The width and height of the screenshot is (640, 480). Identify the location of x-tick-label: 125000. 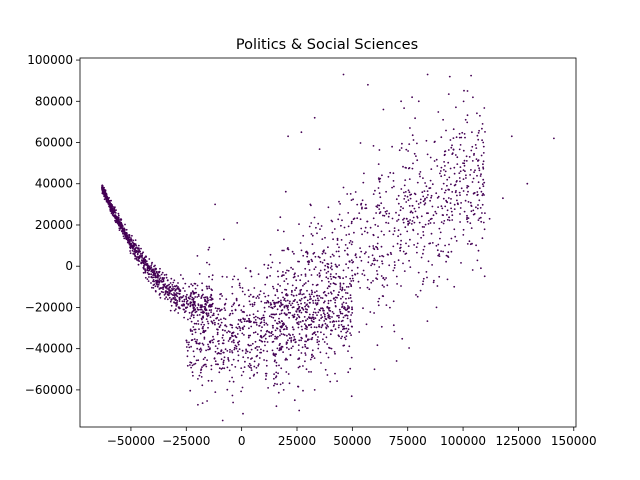
(519, 441).